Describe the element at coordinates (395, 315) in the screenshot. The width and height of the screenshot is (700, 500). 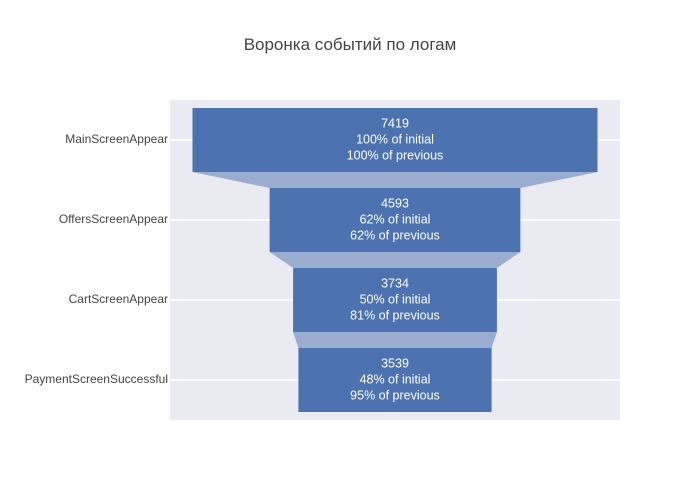
I see `bar-pct-previous-label: 81% of previous` at that location.